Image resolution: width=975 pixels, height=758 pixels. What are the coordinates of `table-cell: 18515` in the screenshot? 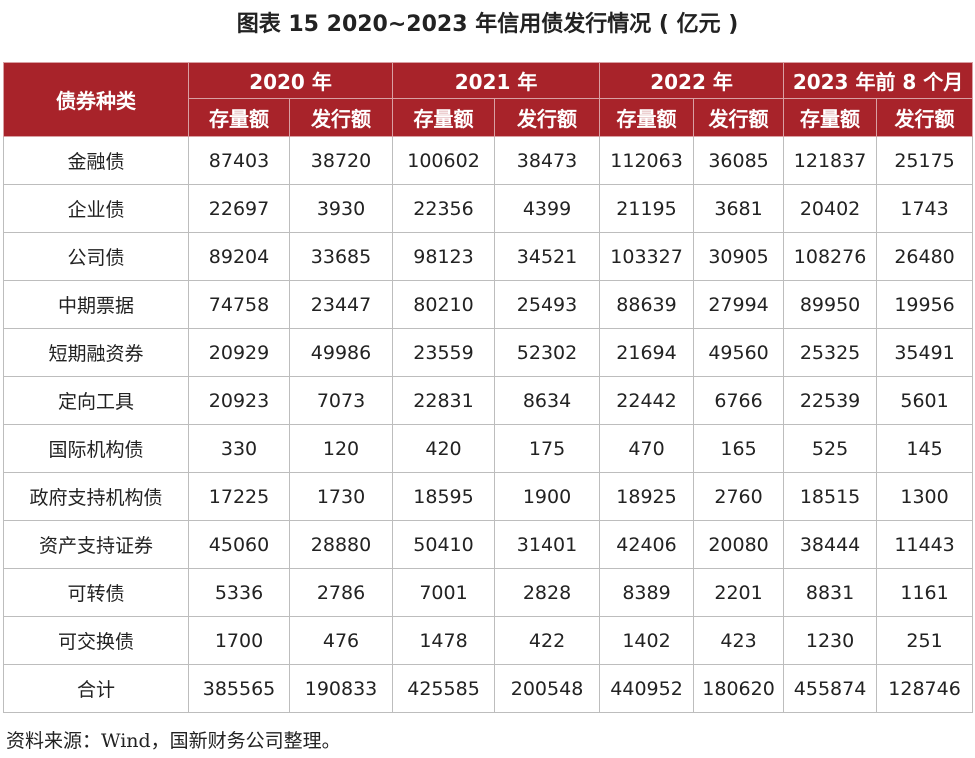 It's located at (830, 496).